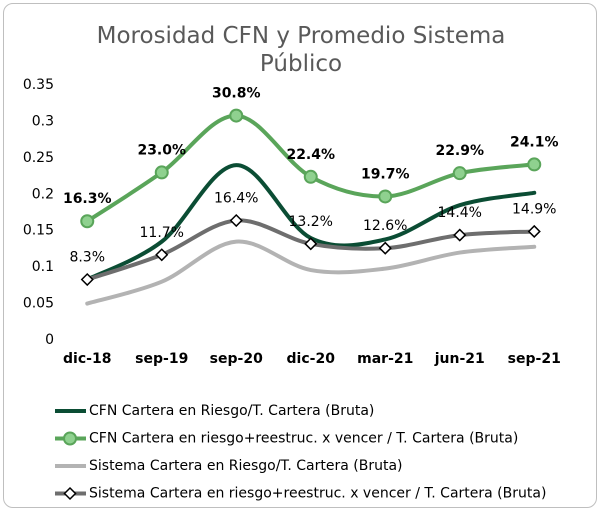 This screenshot has height=513, width=602. Describe the element at coordinates (534, 209) in the screenshot. I see `data-label: 14.9%` at that location.